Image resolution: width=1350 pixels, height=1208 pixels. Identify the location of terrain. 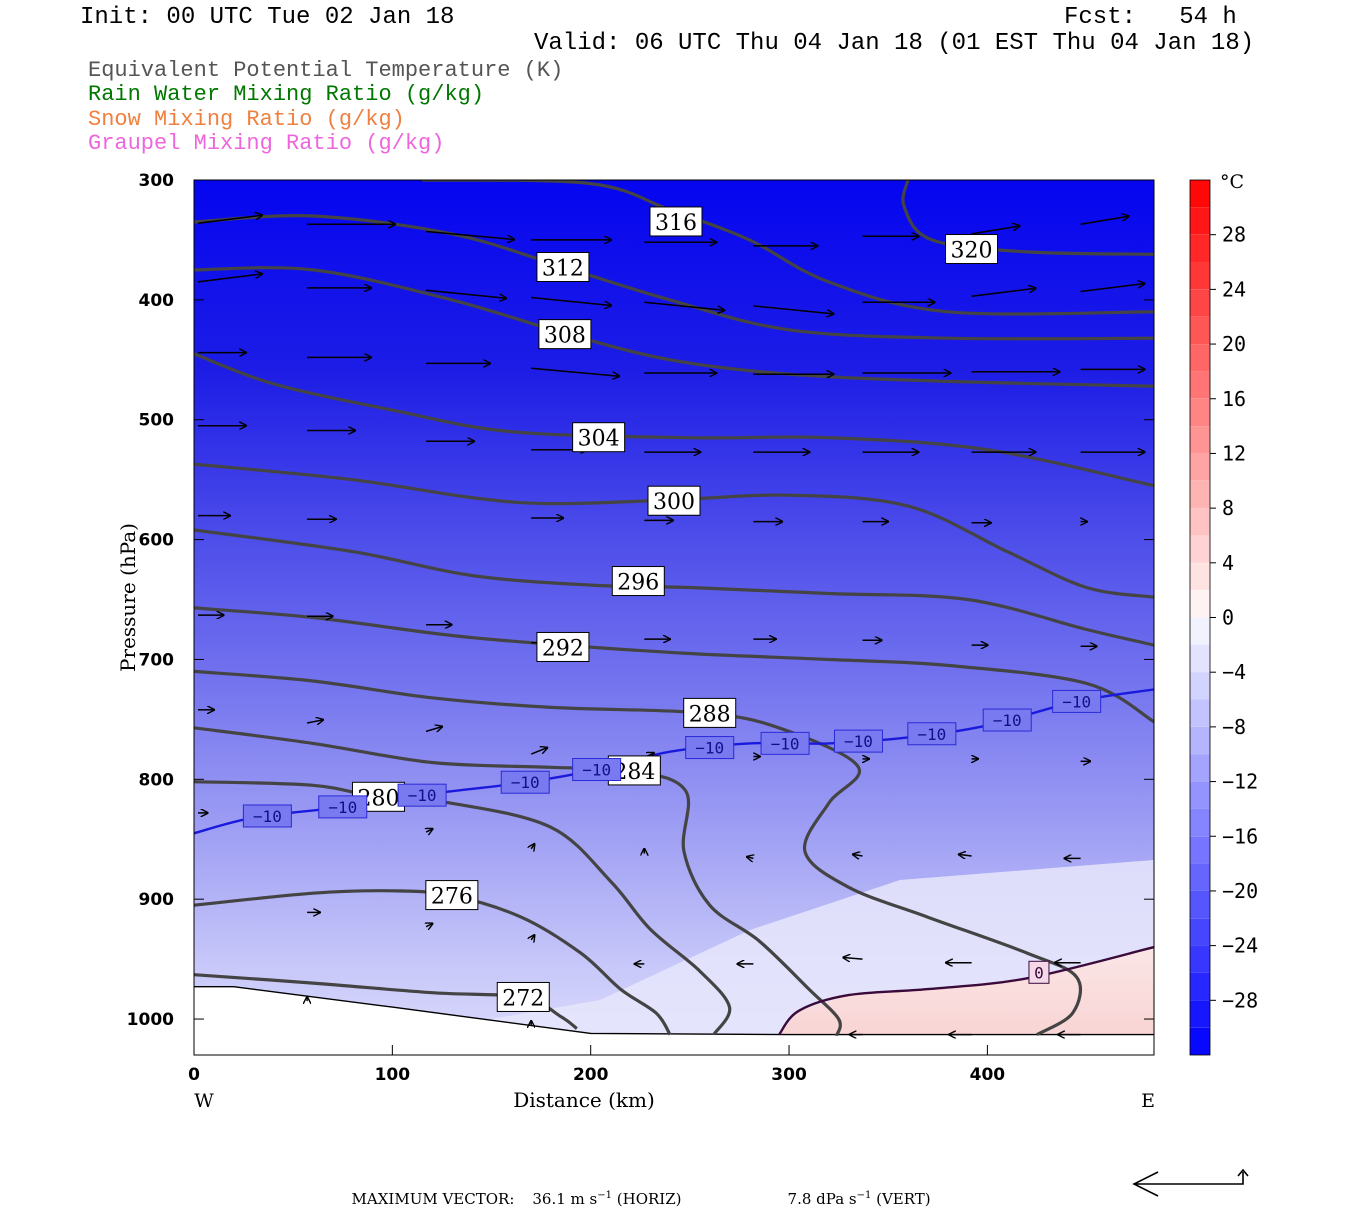
(674, 1020).